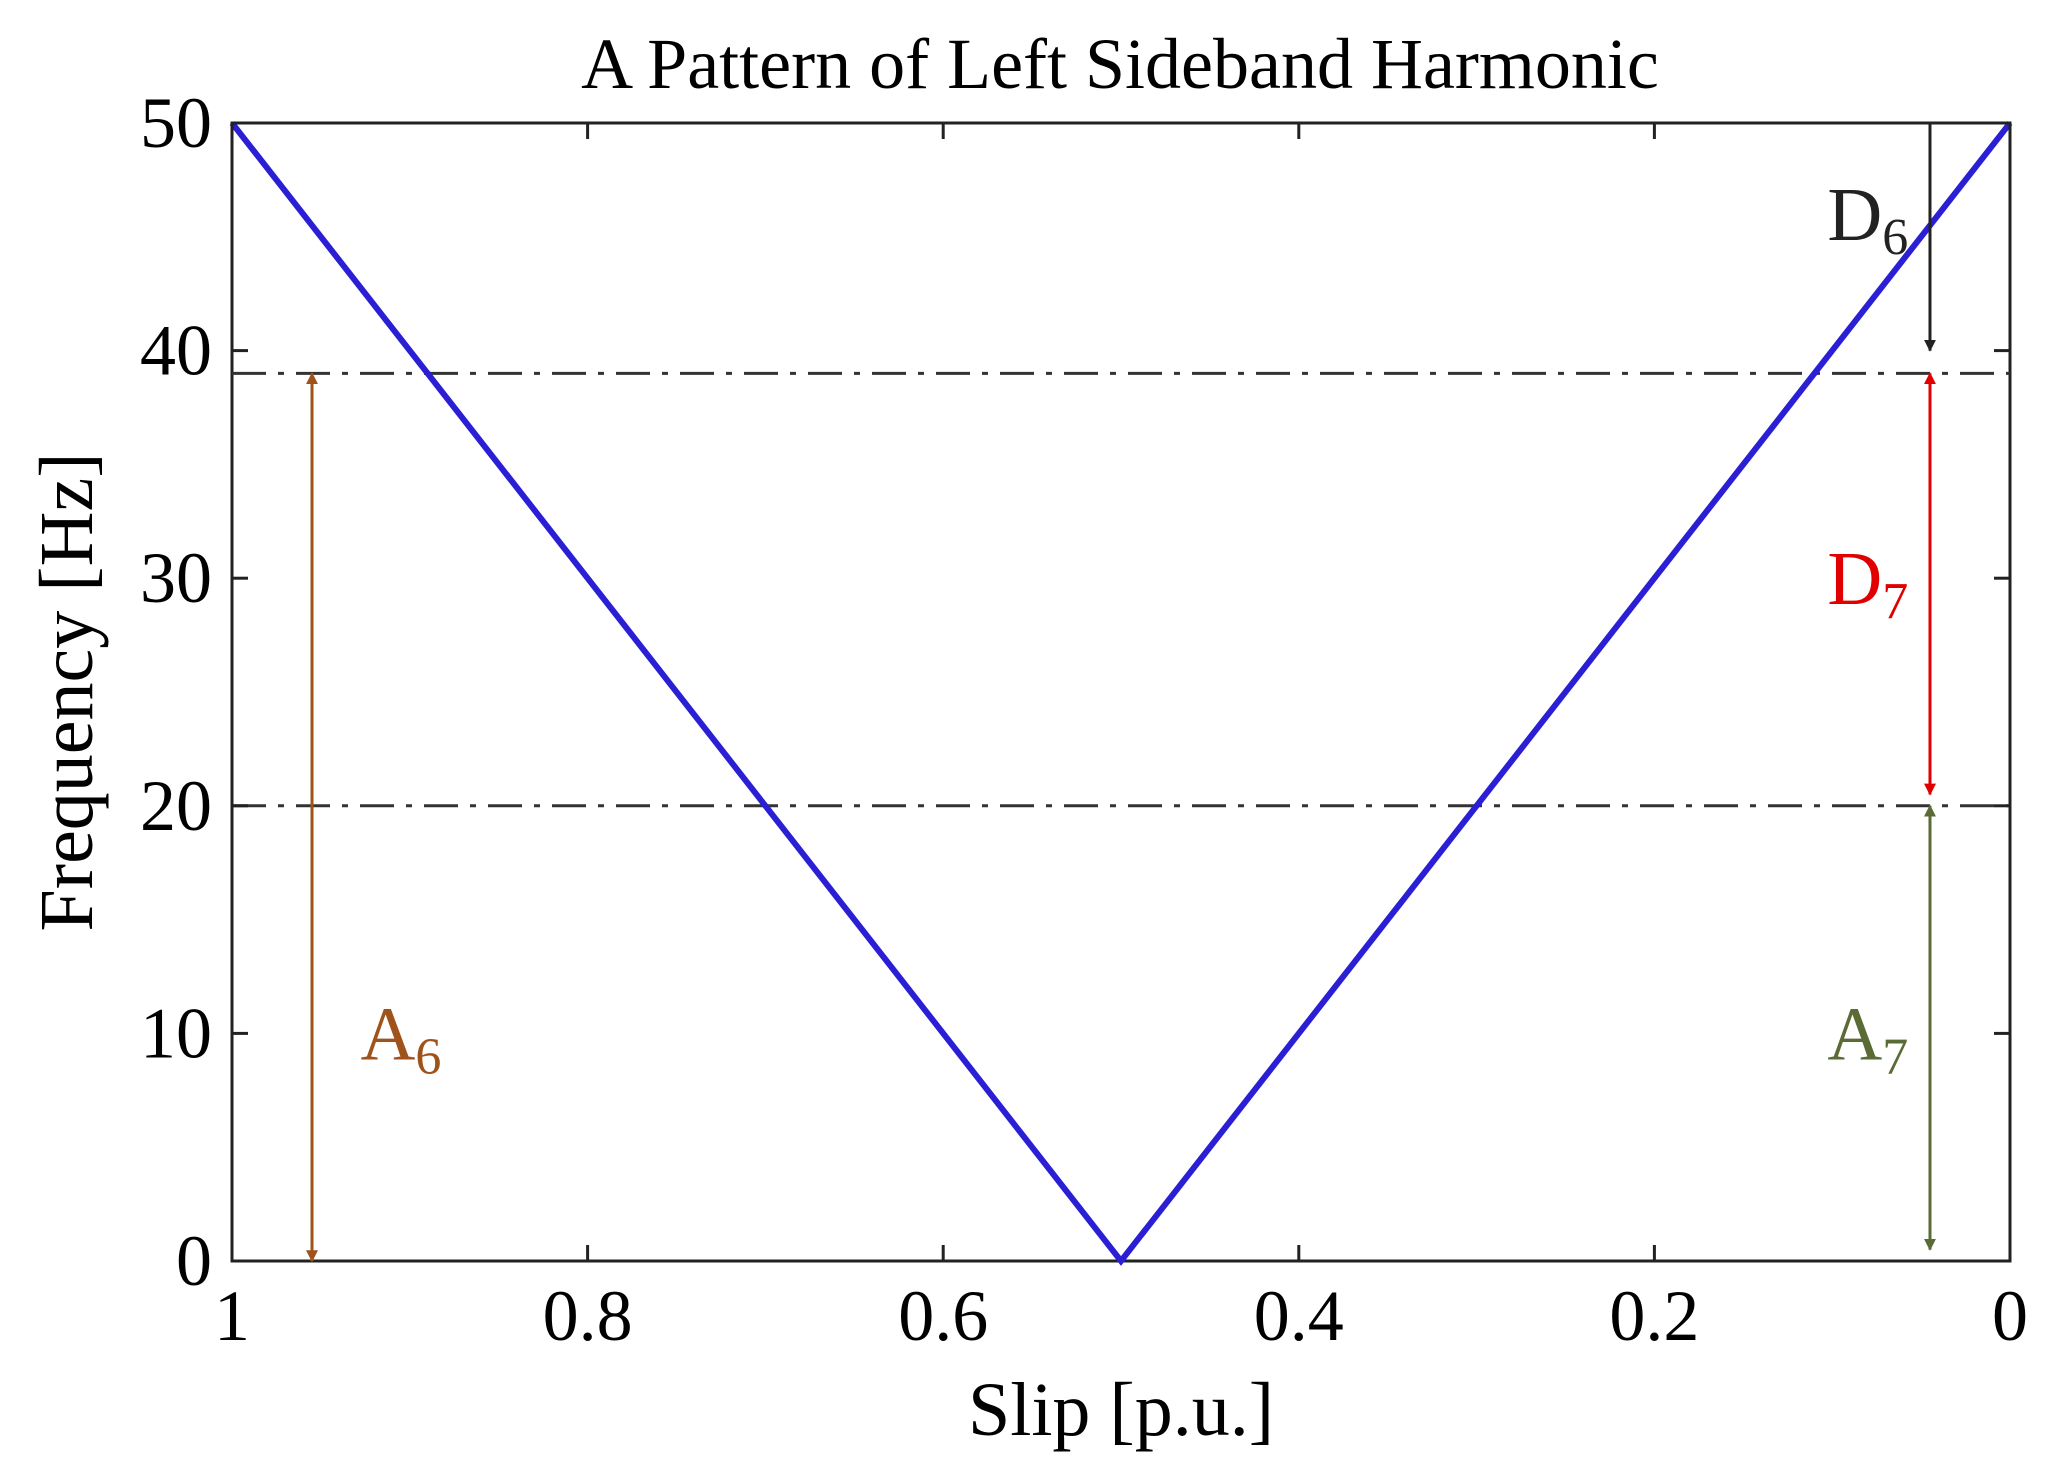 This screenshot has height=1477, width=2051. Describe the element at coordinates (176, 578) in the screenshot. I see `y-tick-label: 30` at that location.